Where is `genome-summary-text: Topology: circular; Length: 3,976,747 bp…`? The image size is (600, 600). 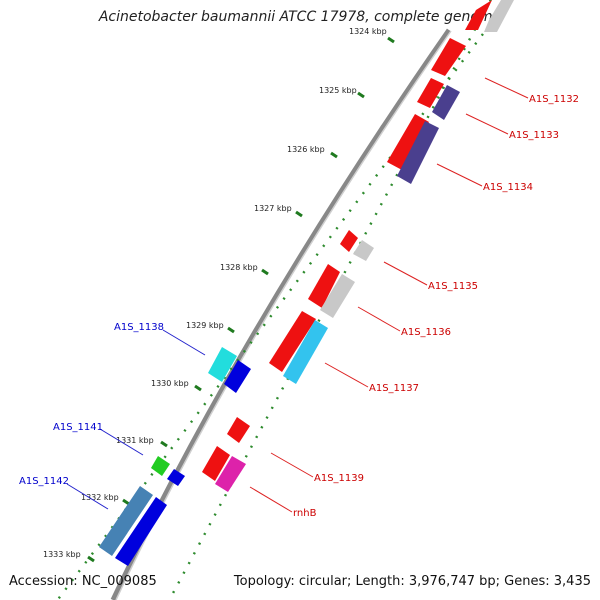
genome-summary-text: Topology: circular; Length: 3,976,747 bp… is located at coordinates (412, 581).